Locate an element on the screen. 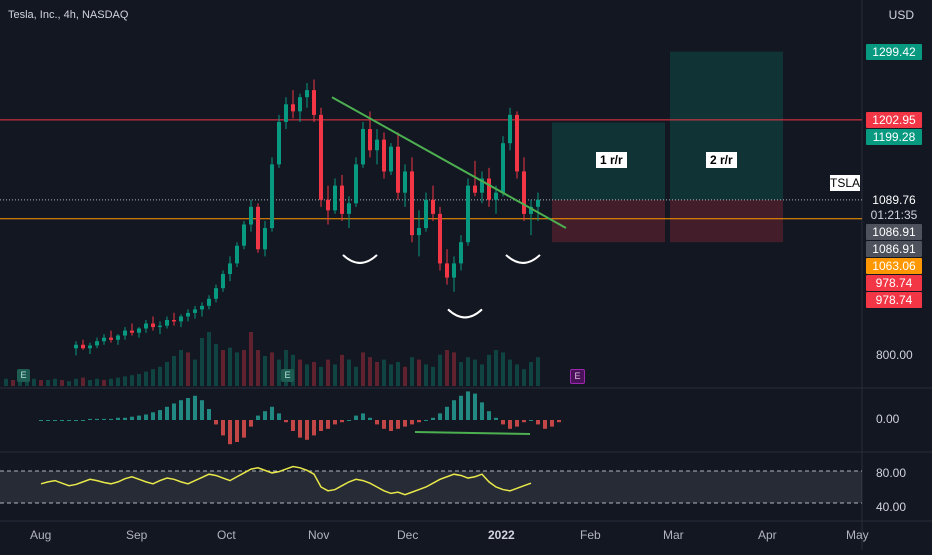 Image resolution: width=932 pixels, height=555 pixels. x-tick-mar: Mar is located at coordinates (673, 535).